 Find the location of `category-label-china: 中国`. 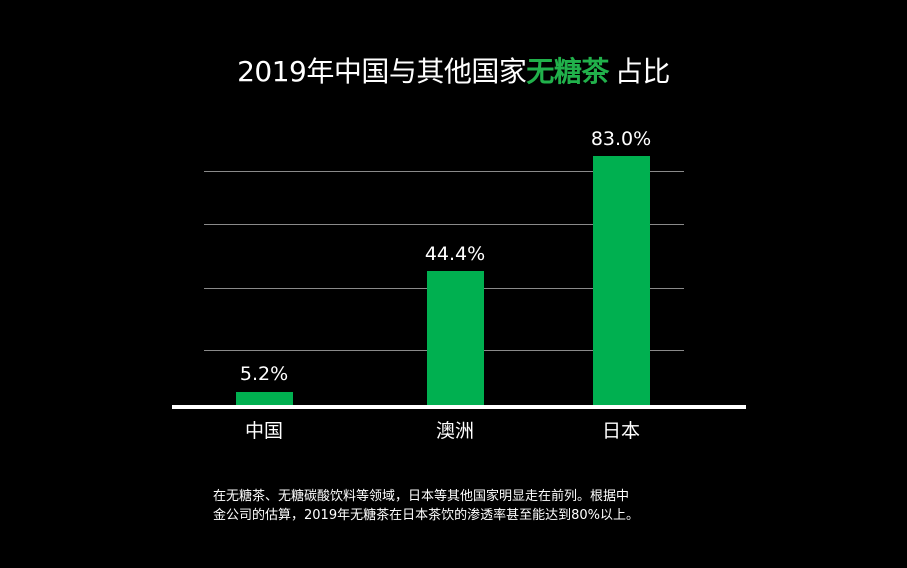

category-label-china: 中国 is located at coordinates (263, 431).